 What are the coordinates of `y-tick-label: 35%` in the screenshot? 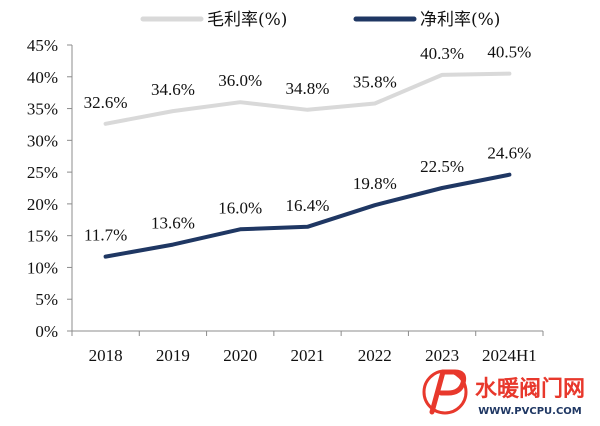 It's located at (42, 109).